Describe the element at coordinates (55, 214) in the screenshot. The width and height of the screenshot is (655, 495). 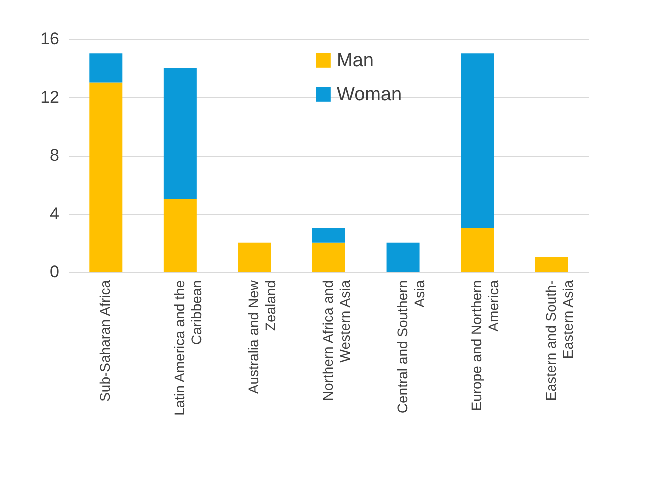
I see `y-tick-label: 4` at that location.